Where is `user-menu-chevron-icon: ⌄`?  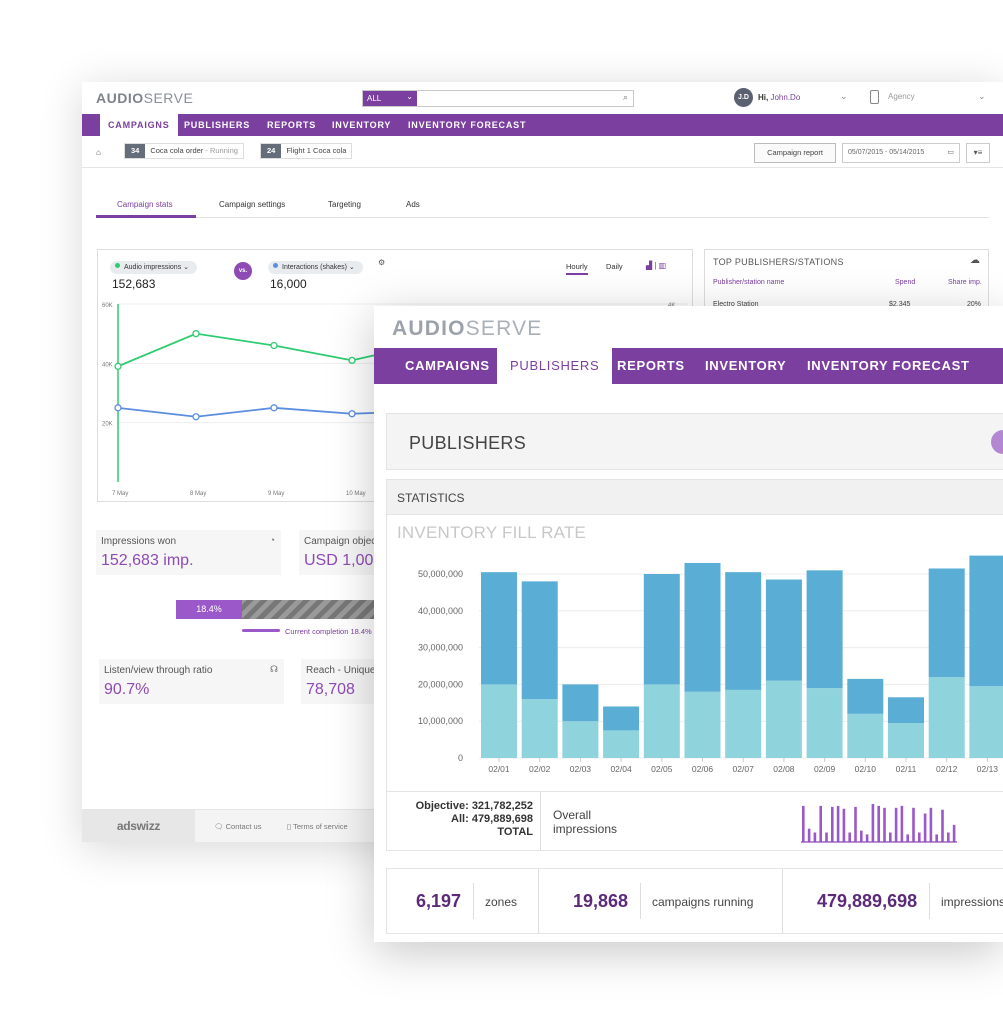
user-menu-chevron-icon: ⌄ is located at coordinates (844, 96).